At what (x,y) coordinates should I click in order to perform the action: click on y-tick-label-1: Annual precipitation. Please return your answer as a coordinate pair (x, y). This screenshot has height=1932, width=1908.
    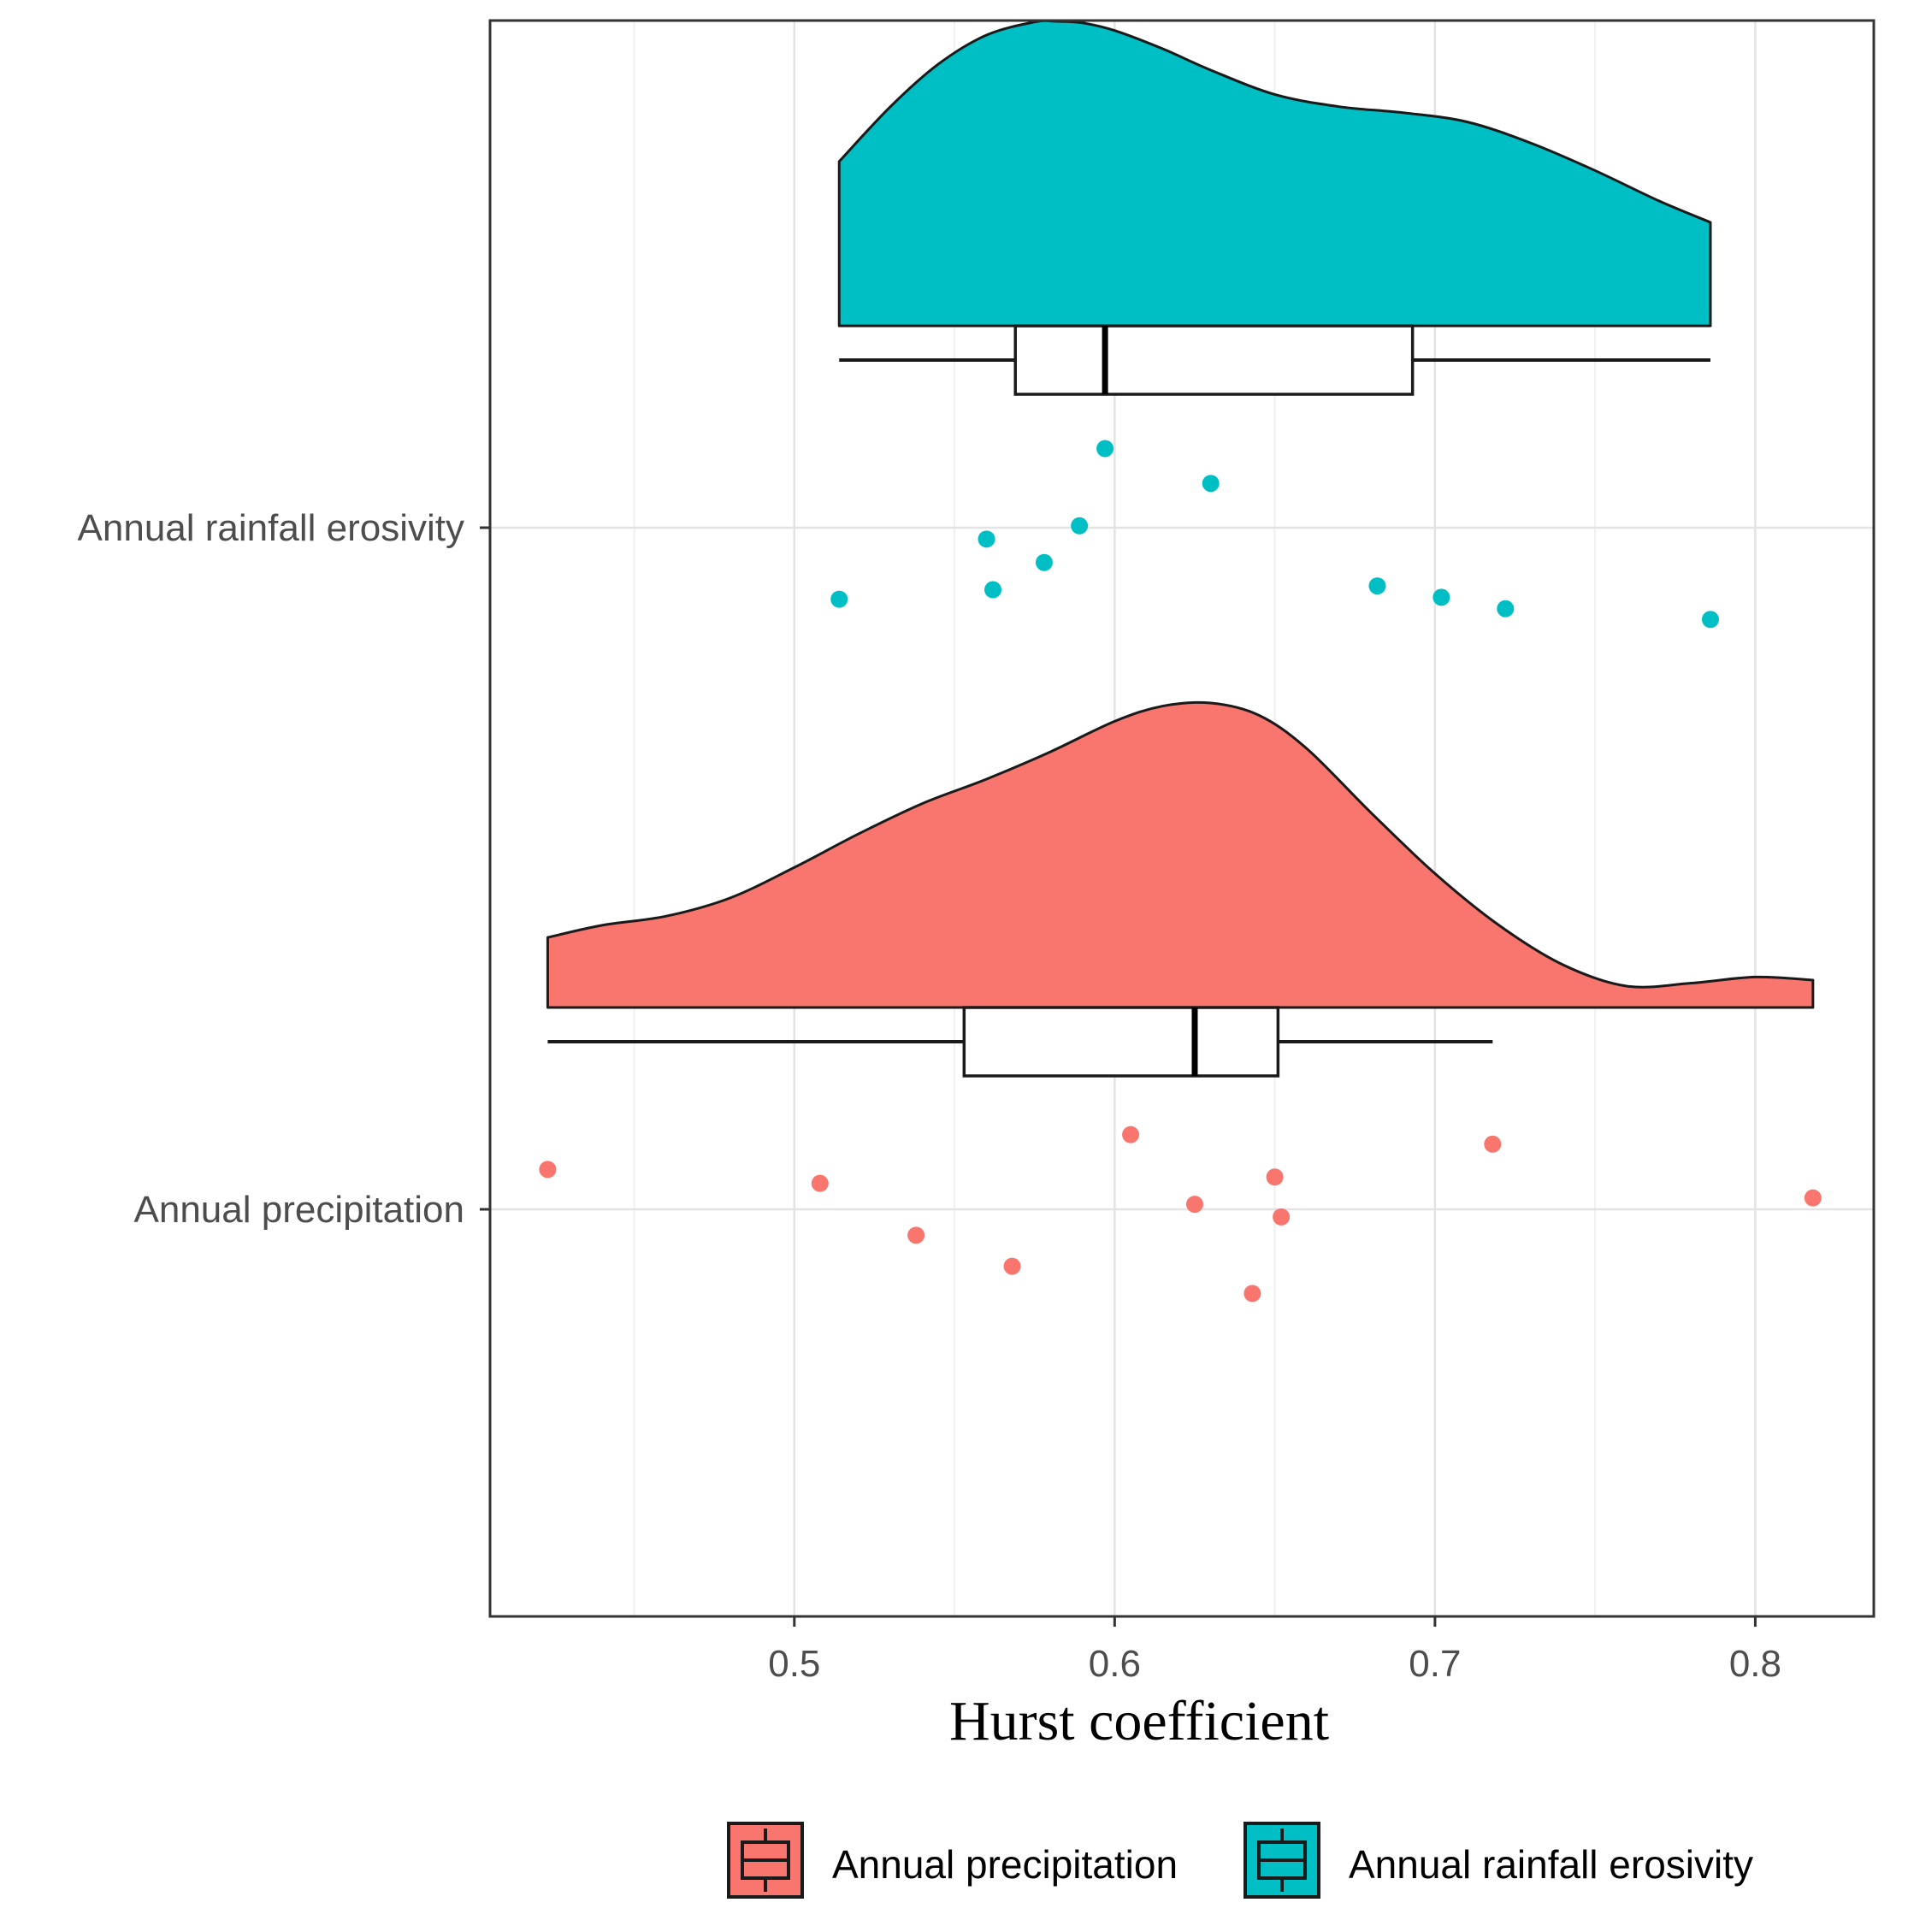
    Looking at the image, I should click on (299, 1210).